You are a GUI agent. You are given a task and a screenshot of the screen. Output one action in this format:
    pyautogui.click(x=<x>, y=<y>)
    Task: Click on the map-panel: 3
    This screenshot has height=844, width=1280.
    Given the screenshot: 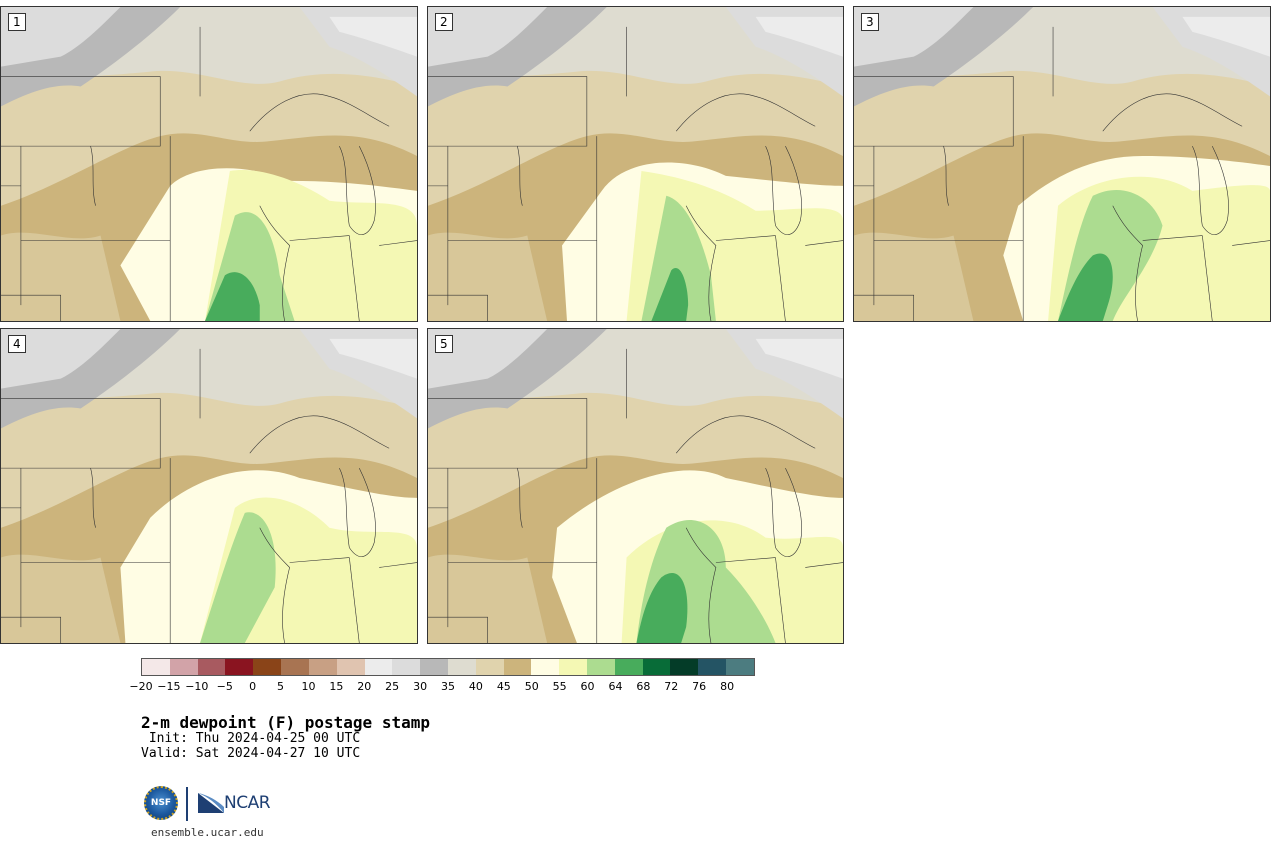 What is the action you would take?
    pyautogui.click(x=1062, y=164)
    